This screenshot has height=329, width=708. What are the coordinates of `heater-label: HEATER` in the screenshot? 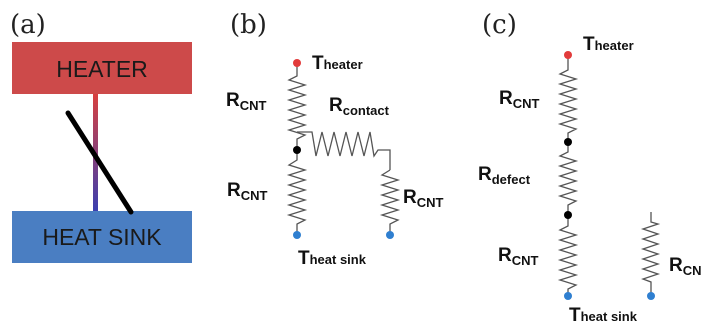 It's located at (102, 69).